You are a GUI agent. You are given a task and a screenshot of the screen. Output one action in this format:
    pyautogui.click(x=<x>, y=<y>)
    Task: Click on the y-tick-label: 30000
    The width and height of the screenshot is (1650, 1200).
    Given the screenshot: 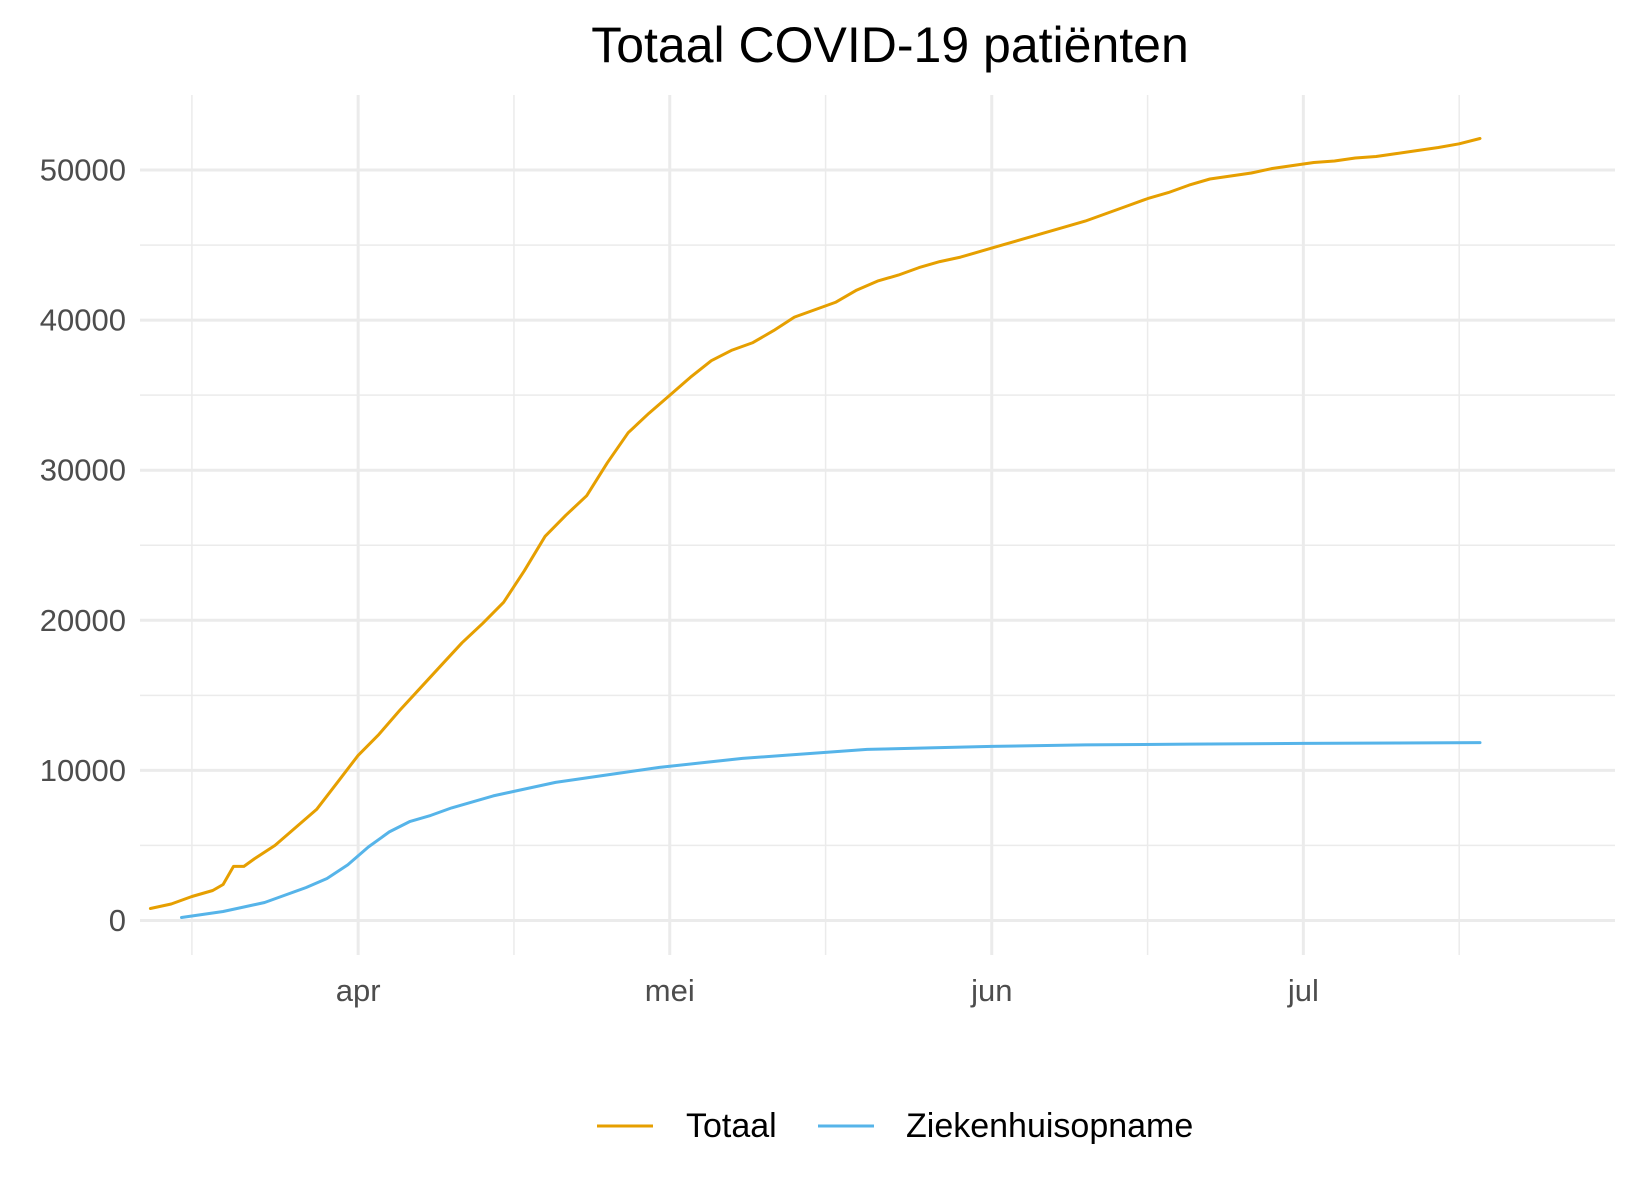 What is the action you would take?
    pyautogui.click(x=83, y=470)
    